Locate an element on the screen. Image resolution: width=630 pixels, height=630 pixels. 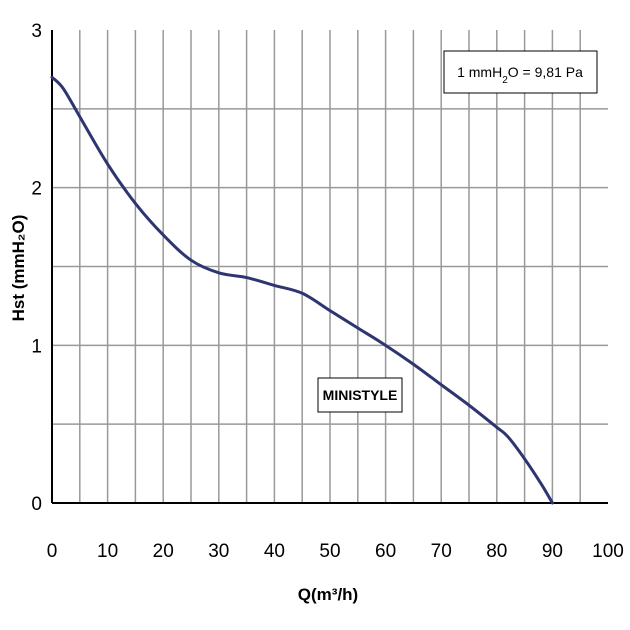
x-tick-labels: 0 10 20 30 40 50 60 70 80 90 100 is located at coordinates (335, 551).